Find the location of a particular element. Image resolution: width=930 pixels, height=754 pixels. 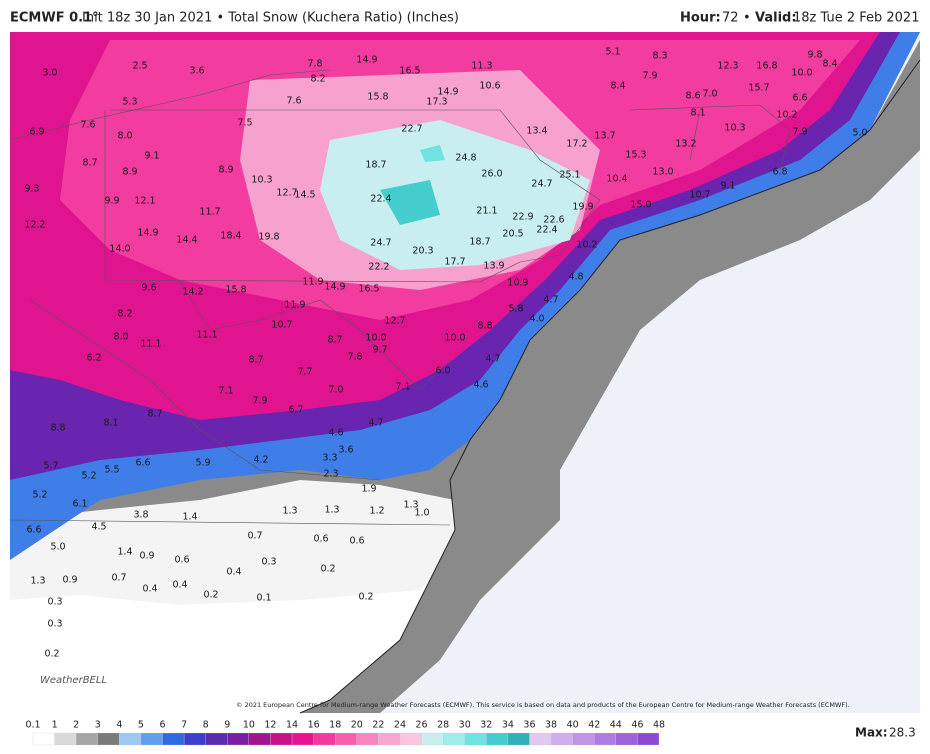

snow-total-label: 0.4 is located at coordinates (233, 572).